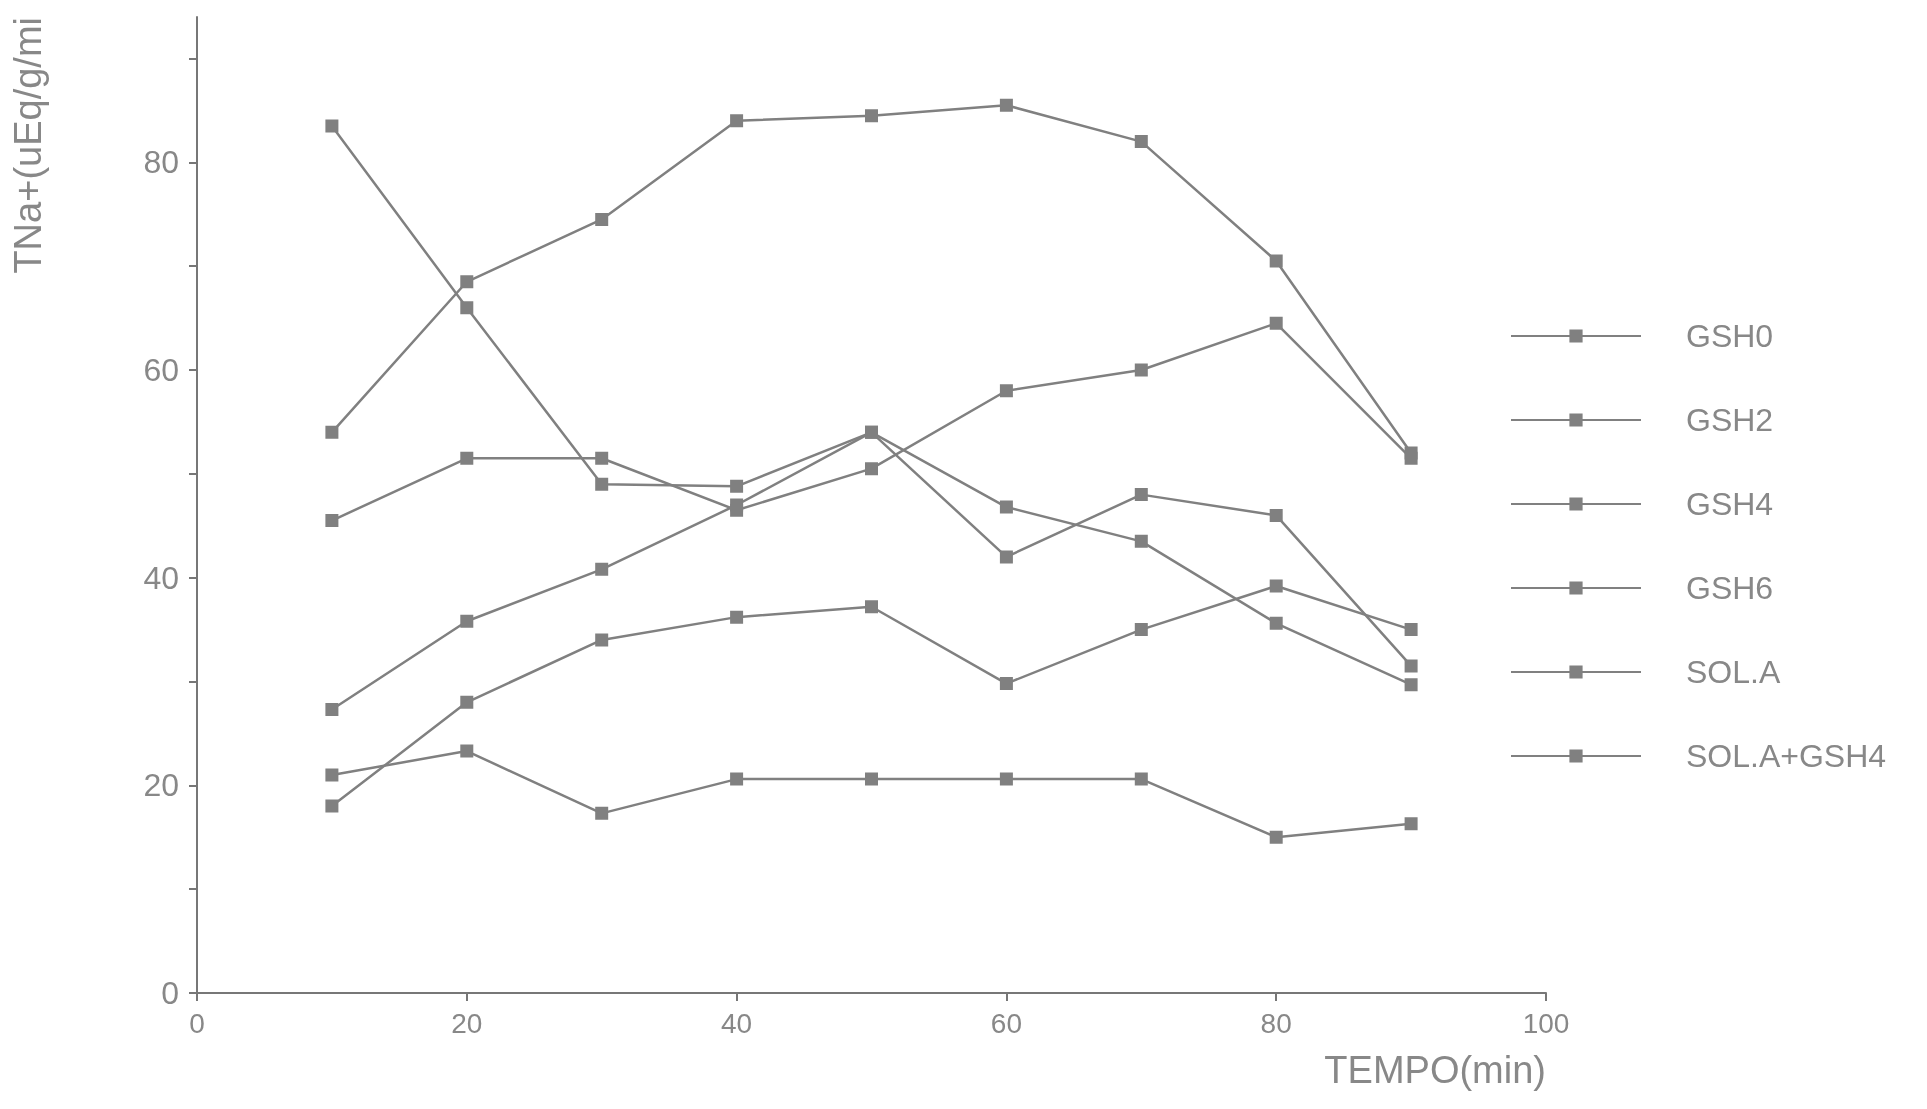  Describe the element at coordinates (1276, 1023) in the screenshot. I see `x-tick-label: 80` at that location.